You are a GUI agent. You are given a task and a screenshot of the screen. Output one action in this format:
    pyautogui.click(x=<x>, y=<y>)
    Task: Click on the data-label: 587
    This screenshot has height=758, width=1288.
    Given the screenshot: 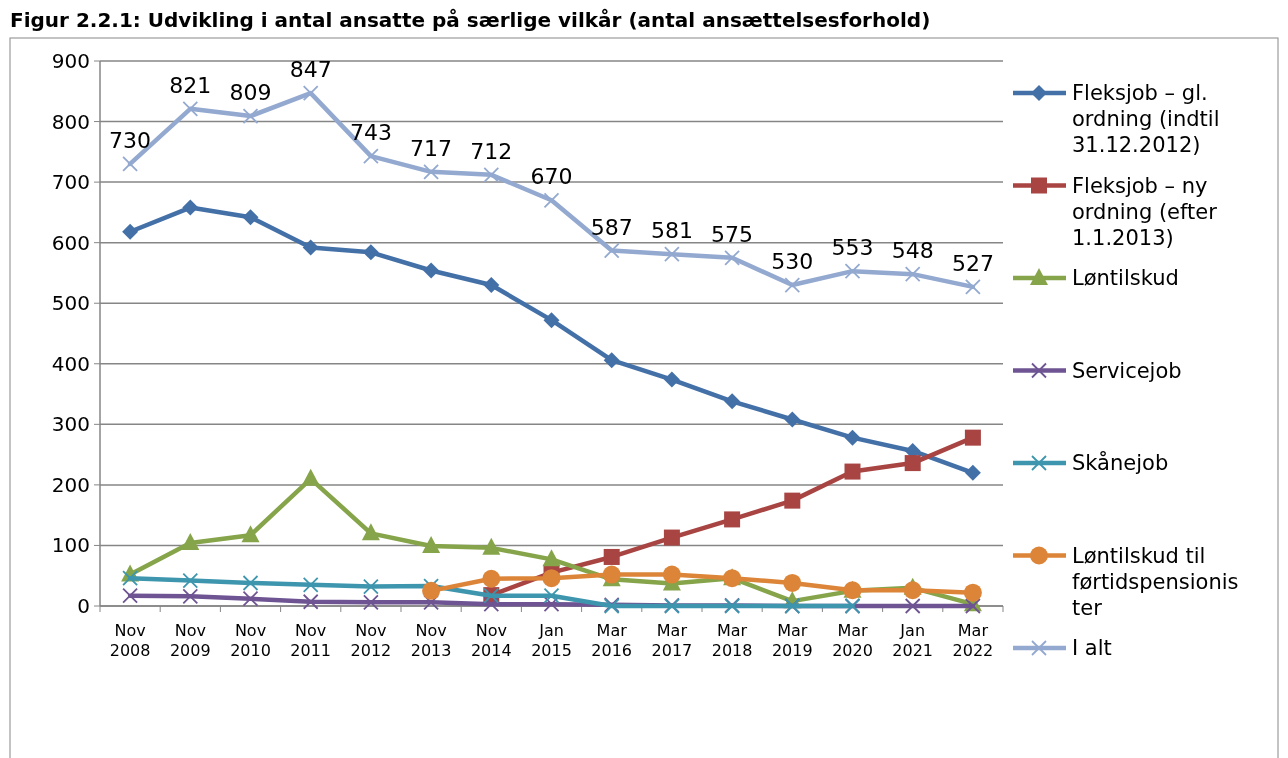 What is the action you would take?
    pyautogui.click(x=611, y=227)
    